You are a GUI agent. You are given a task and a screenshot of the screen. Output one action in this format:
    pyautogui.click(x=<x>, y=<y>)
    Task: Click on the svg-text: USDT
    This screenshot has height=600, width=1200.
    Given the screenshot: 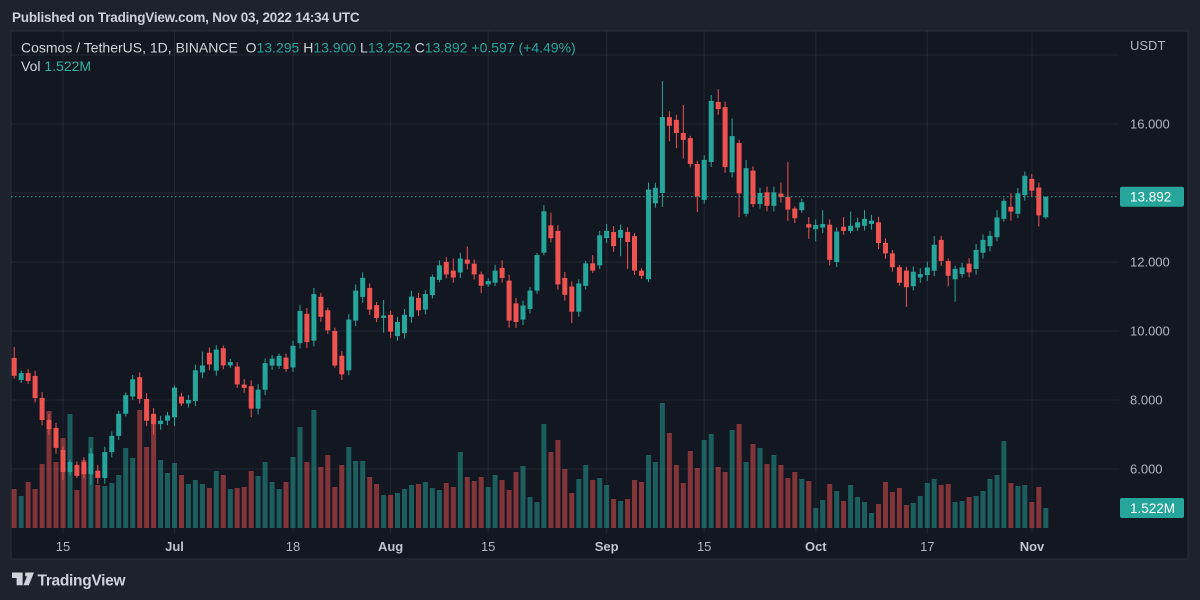 What is the action you would take?
    pyautogui.click(x=1147, y=45)
    